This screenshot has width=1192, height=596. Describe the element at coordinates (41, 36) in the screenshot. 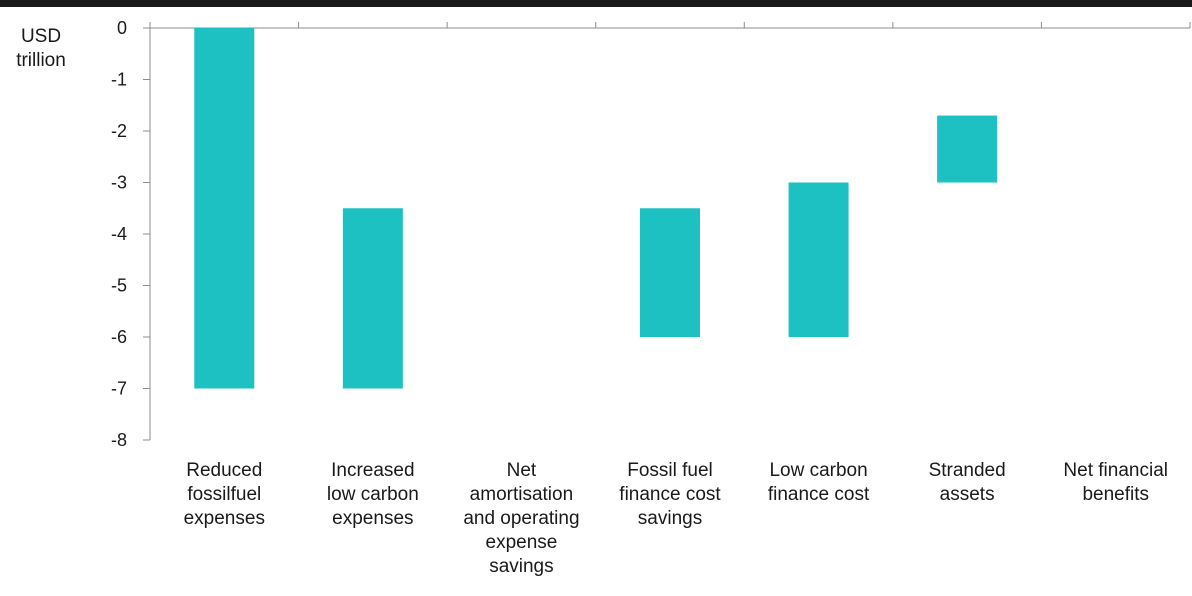

I see `y-unit-line: USD` at that location.